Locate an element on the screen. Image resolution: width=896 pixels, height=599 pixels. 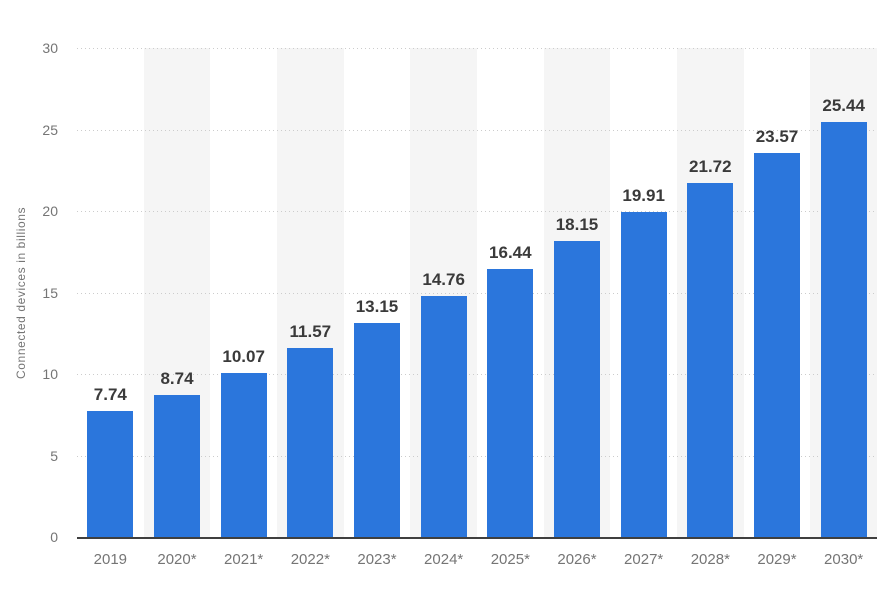
y-tick-label-0: 0 is located at coordinates (54, 537).